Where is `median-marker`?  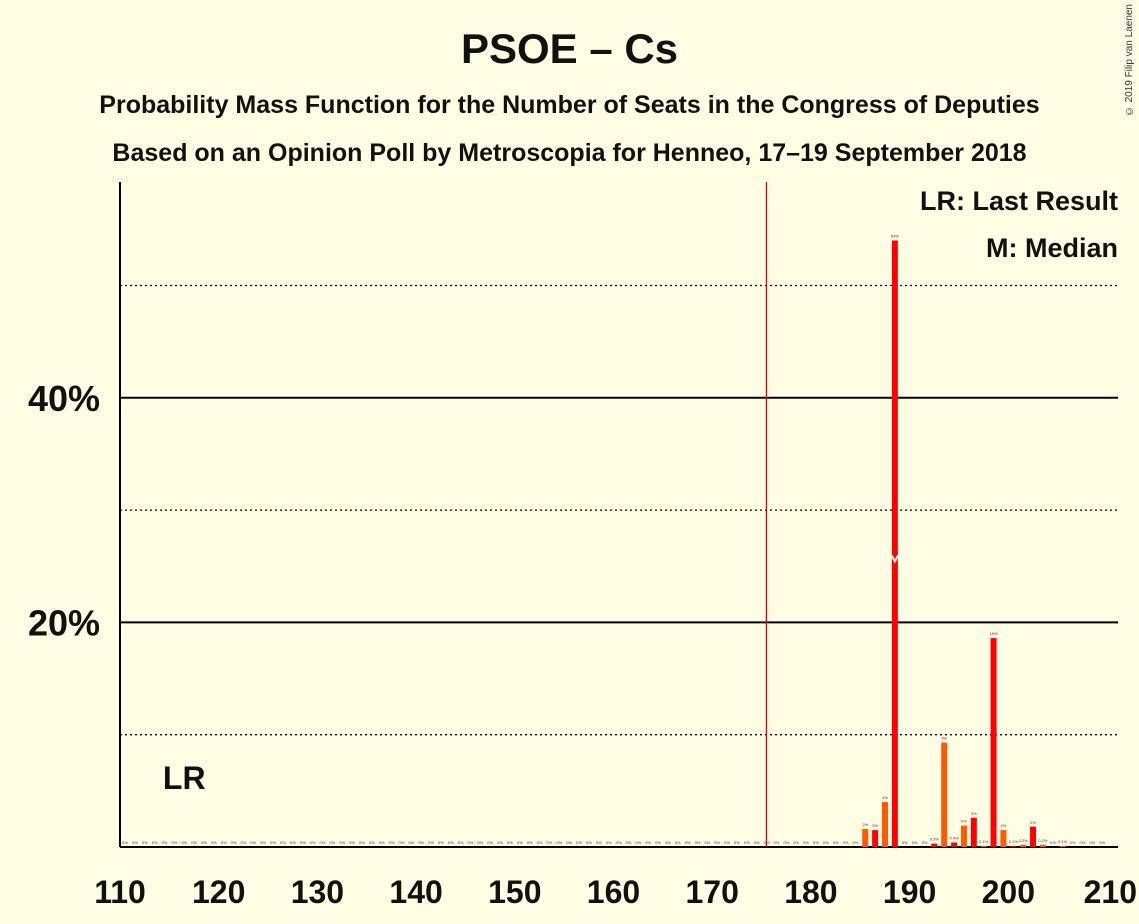 median-marker is located at coordinates (894, 559).